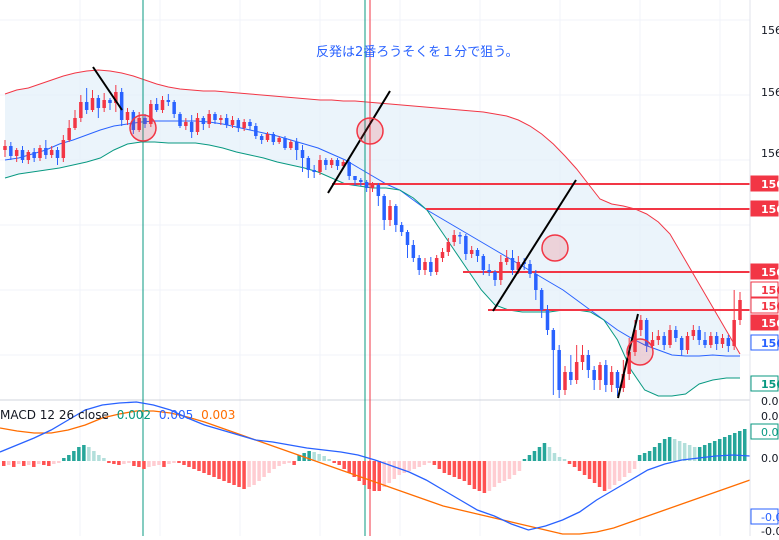 The width and height of the screenshot is (779, 540). I want to click on macd-legend: MACD 12 26 close 0.002 0.005 0.003, so click(119, 415).